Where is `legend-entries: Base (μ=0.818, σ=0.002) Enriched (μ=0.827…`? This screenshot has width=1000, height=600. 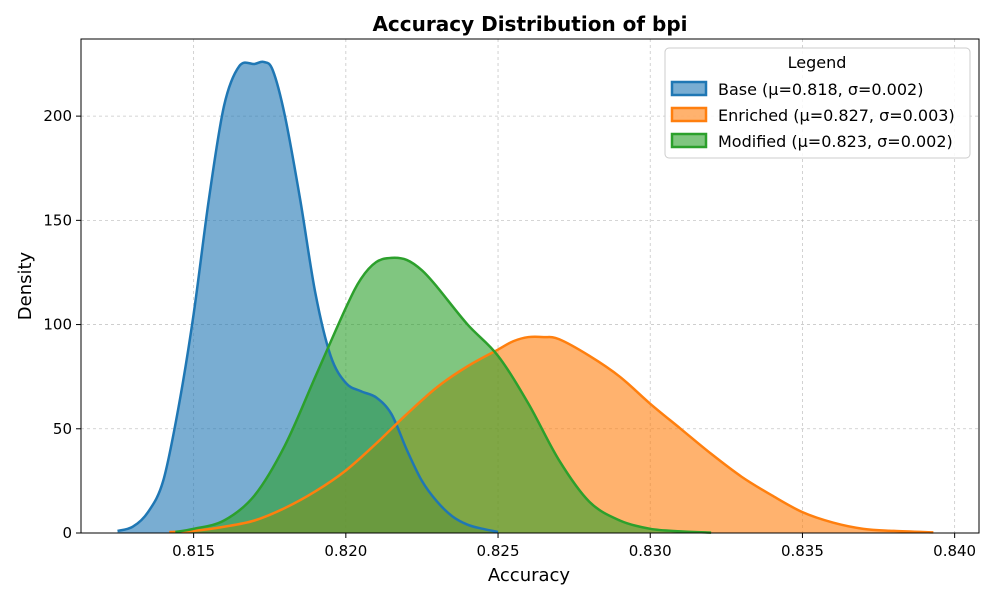
legend-entries: Base (μ=0.818, σ=0.002) Enriched (μ=0.827… is located at coordinates (812, 115).